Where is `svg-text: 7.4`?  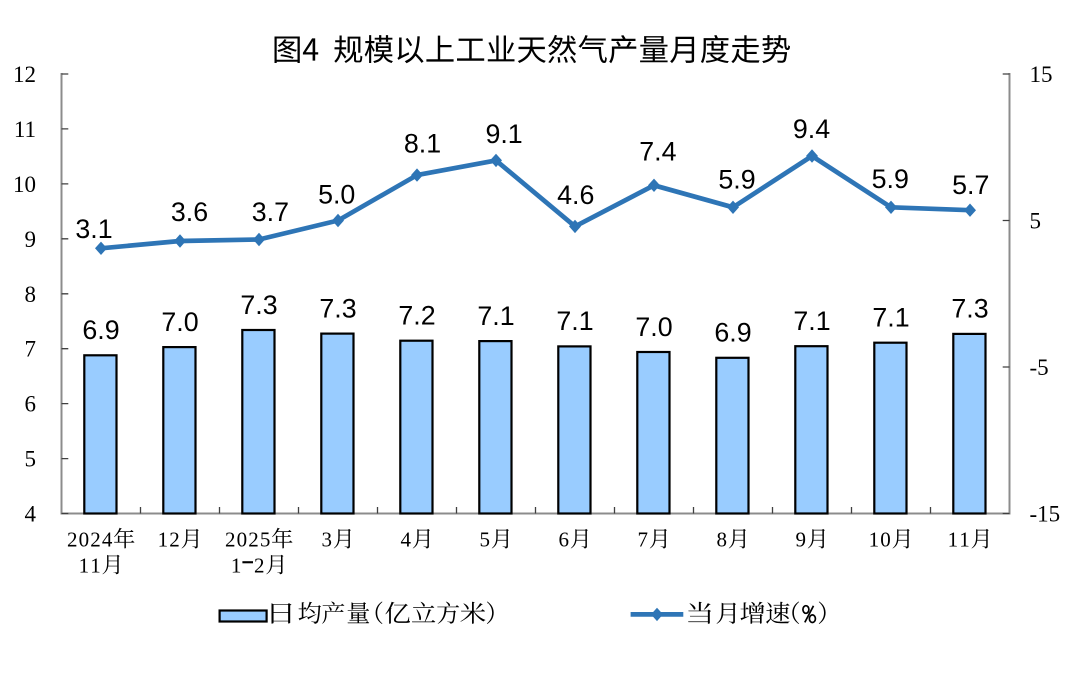
svg-text: 7.4 is located at coordinates (657, 151).